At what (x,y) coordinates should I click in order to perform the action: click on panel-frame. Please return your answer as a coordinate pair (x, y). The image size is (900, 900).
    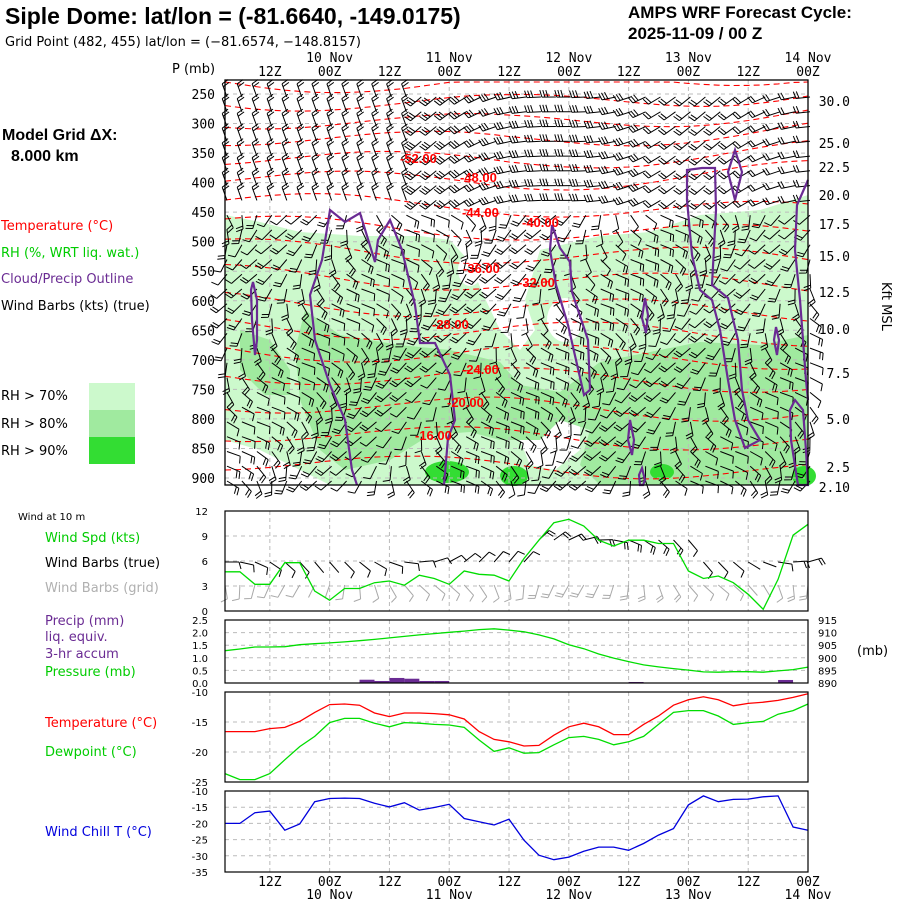
    Looking at the image, I should click on (516, 737).